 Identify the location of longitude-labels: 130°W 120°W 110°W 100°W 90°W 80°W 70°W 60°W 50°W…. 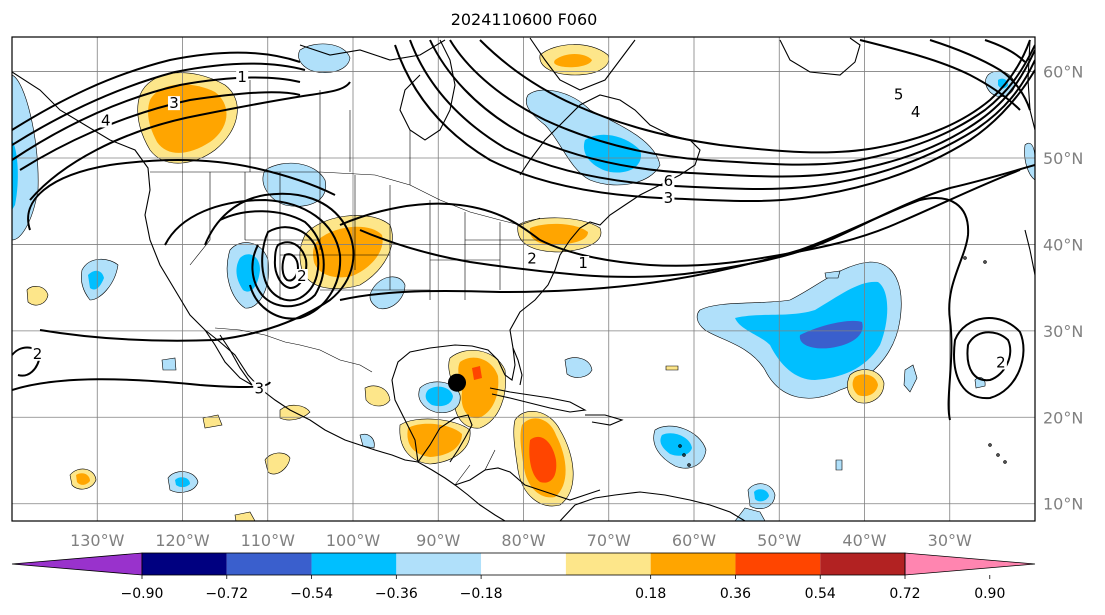
(521, 540).